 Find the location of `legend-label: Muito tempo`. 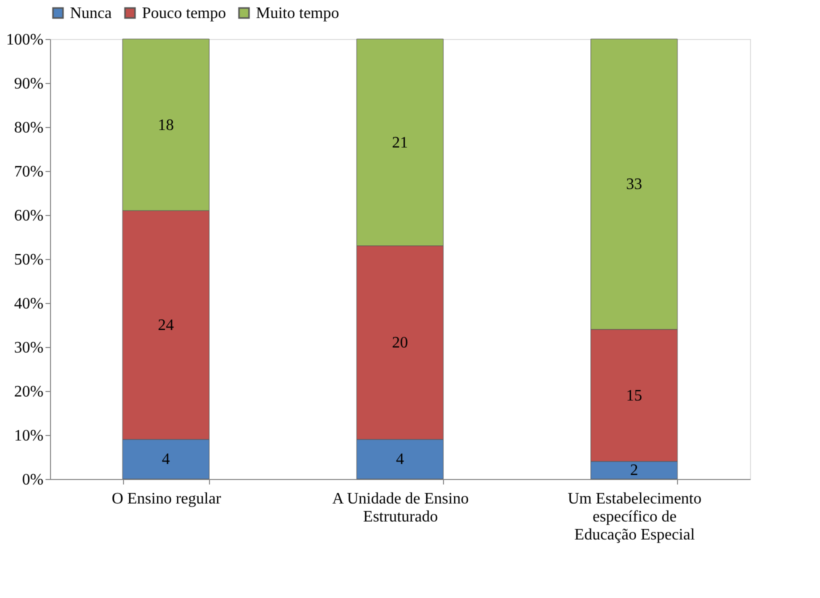

legend-label: Muito tempo is located at coordinates (298, 13).